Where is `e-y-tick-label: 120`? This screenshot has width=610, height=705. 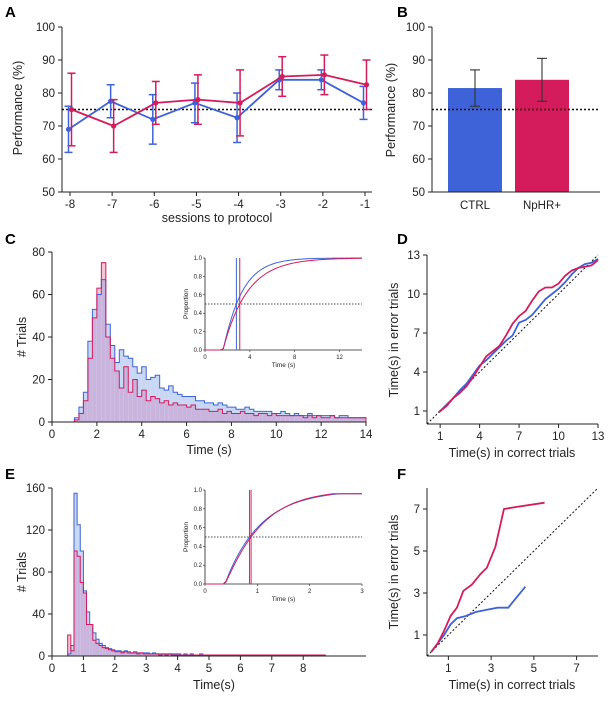 e-y-tick-label: 120 is located at coordinates (35, 531).